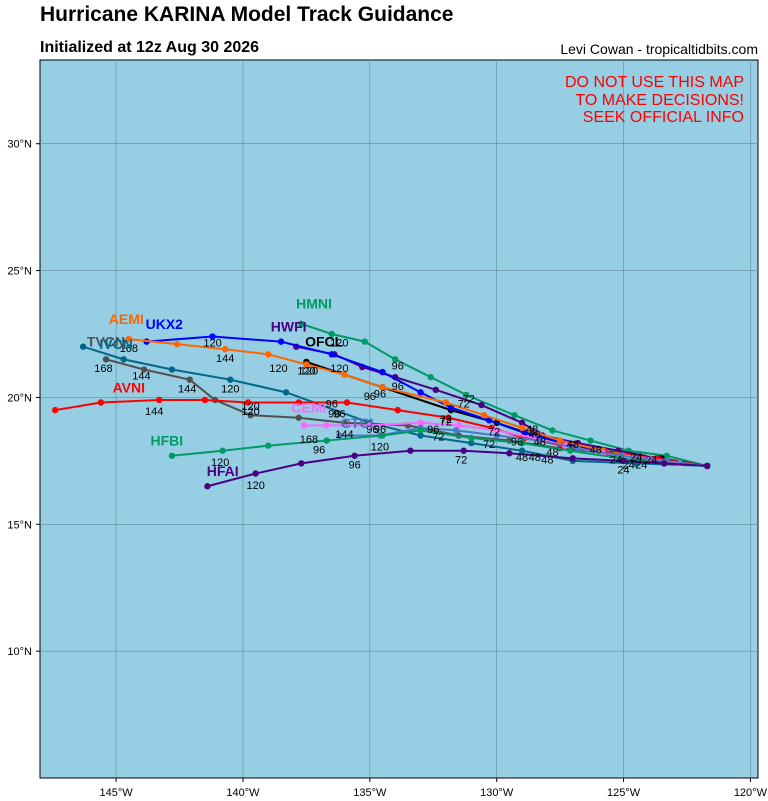  I want to click on hour-label-hfbi: 96, so click(319, 450).